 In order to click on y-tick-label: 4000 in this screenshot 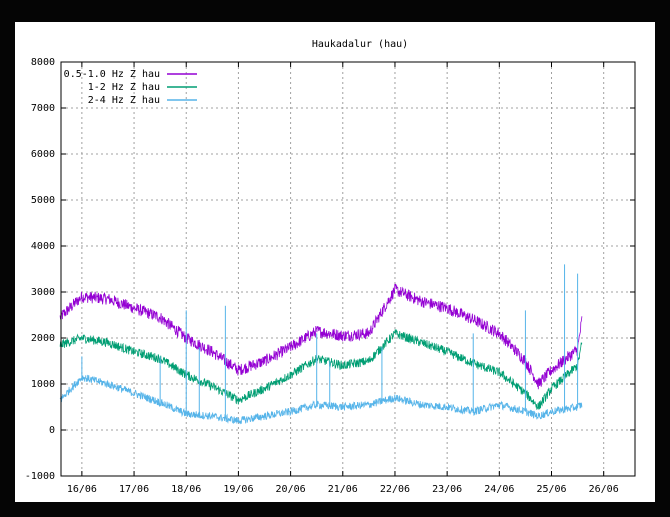, I will do `click(43, 246)`.